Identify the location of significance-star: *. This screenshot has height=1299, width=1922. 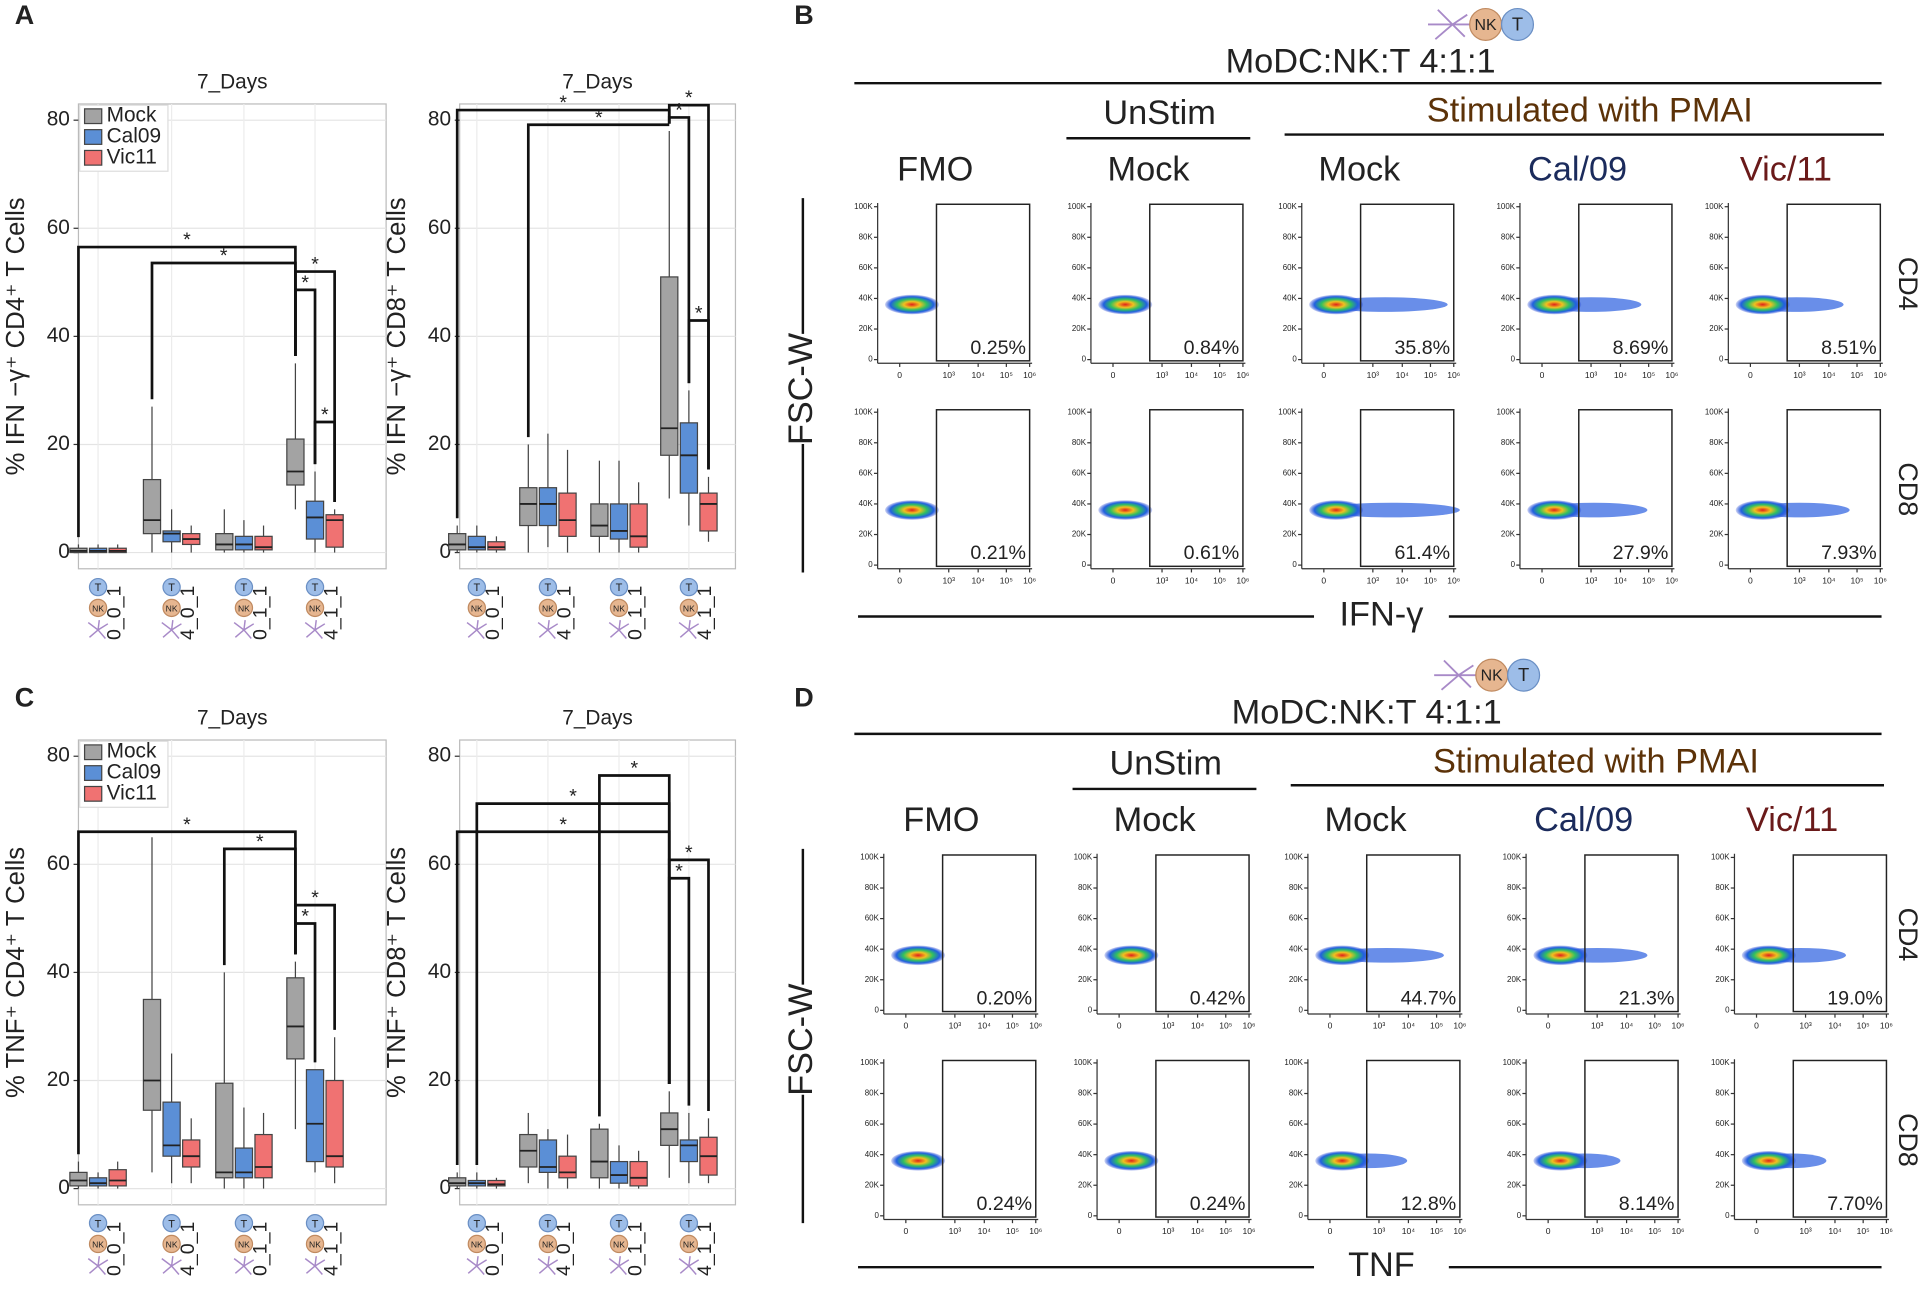
(635, 769).